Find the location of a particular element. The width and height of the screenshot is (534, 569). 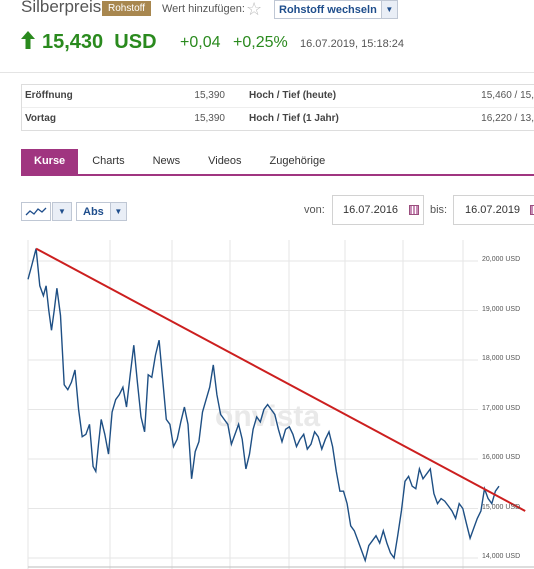

price-change-percent: +0,25% is located at coordinates (260, 42).